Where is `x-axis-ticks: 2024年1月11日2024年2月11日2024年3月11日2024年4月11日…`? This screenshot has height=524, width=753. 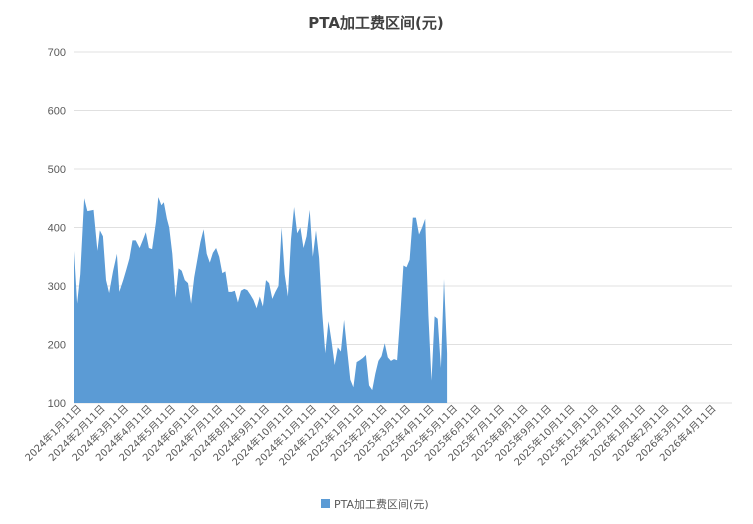 x-axis-ticks: 2024年1月11日2024年2月11日2024年3月11日2024年4月11日… is located at coordinates (370, 435).